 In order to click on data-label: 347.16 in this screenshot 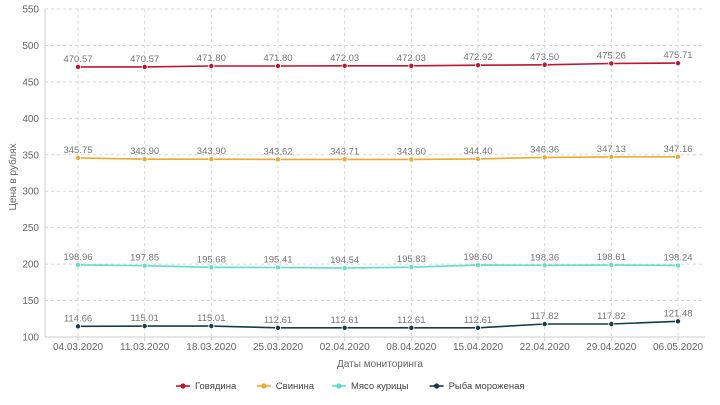, I will do `click(677, 149)`.